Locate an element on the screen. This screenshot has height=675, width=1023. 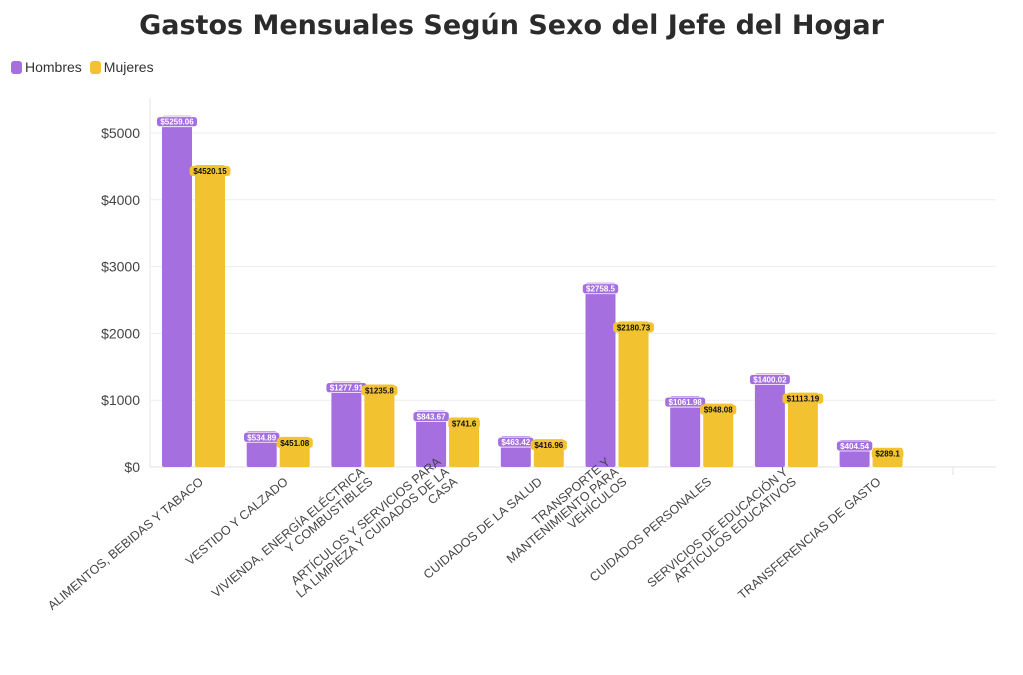
legend-item-mujeres: Mujeres is located at coordinates (121, 67).